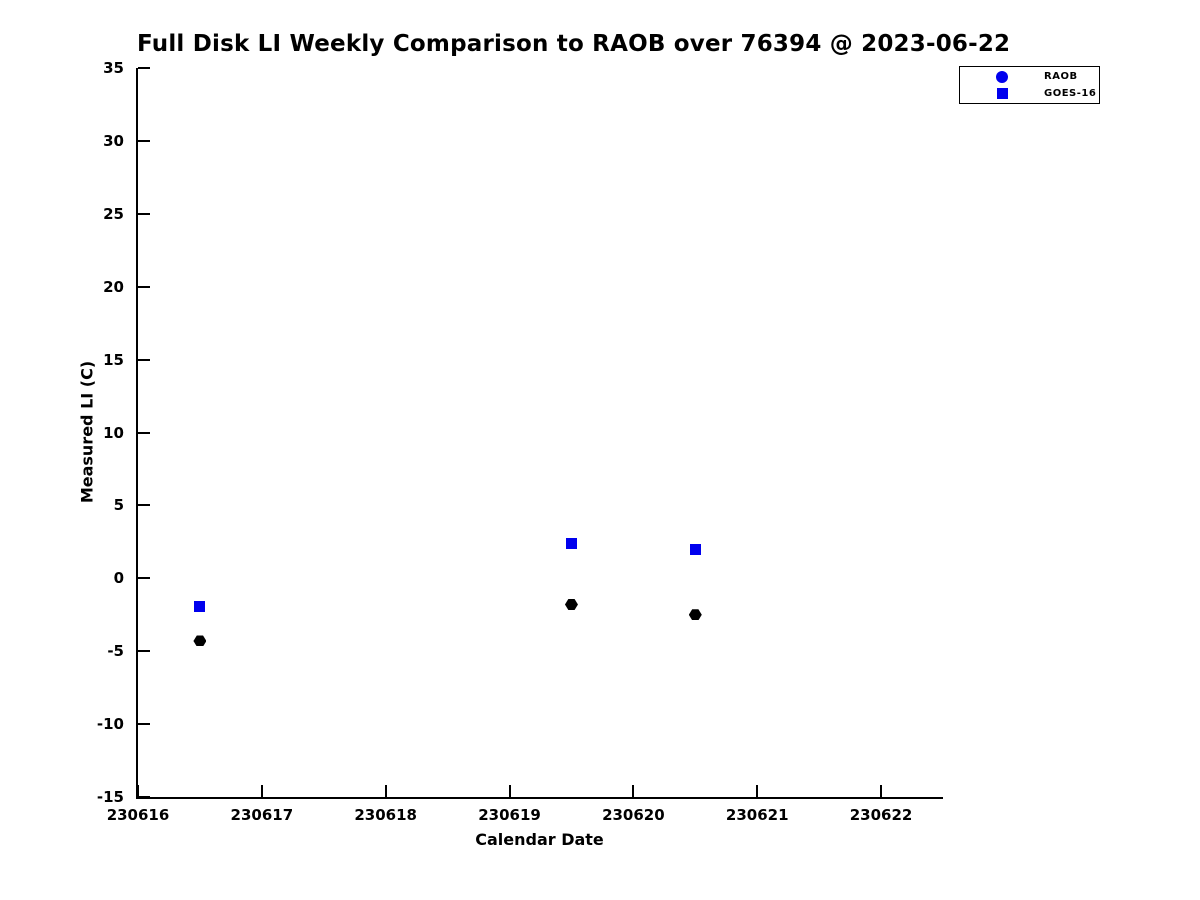 The image size is (1200, 900). I want to click on y-tick-label: -10, so click(110, 724).